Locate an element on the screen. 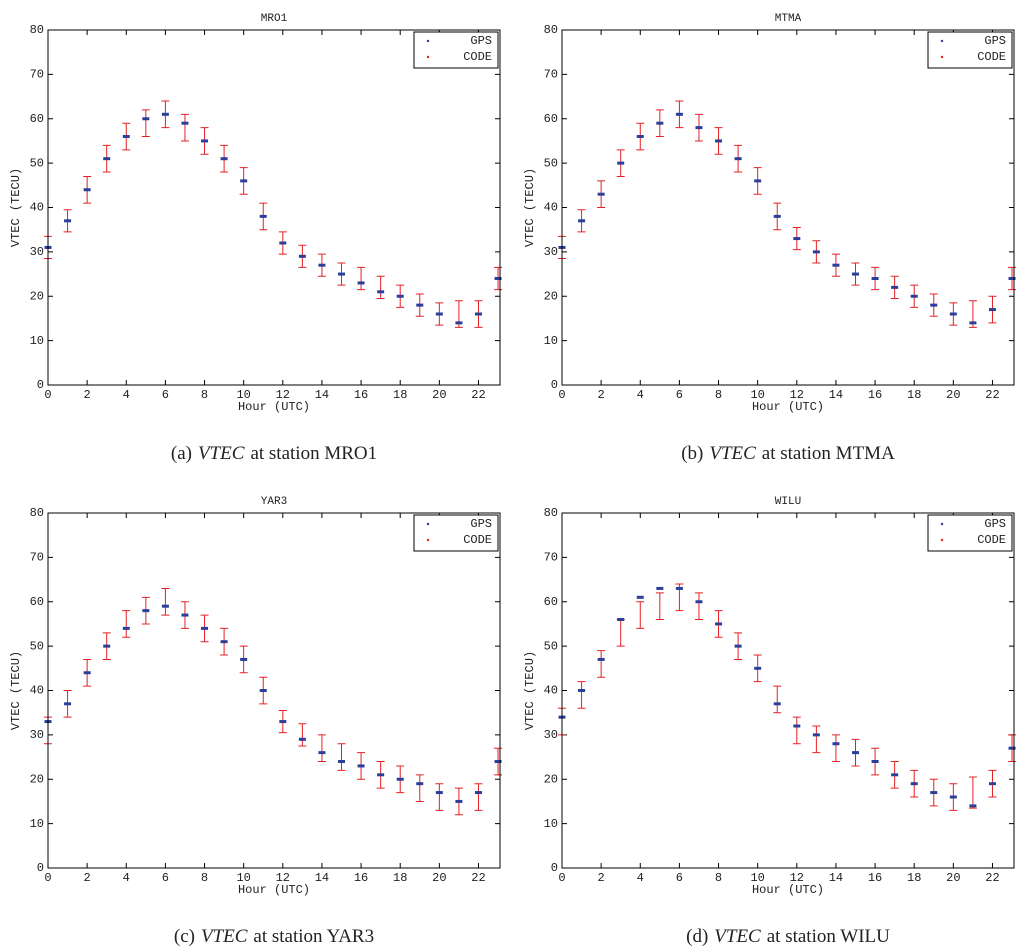 The image size is (1016, 950). y-tick-label: 80 is located at coordinates (37, 513).